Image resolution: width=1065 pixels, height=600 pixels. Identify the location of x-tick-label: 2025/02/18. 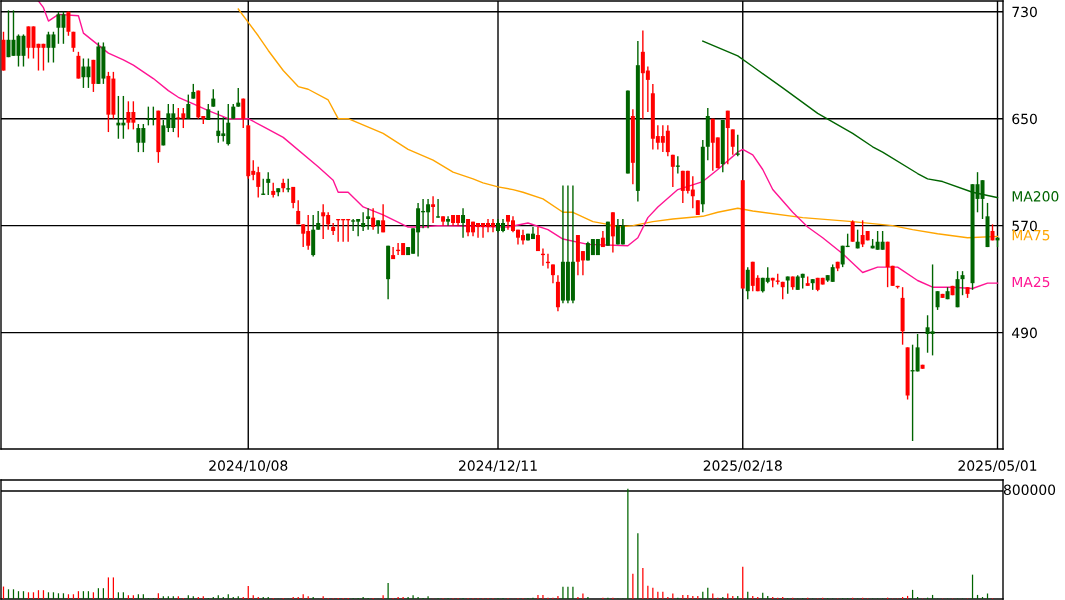
(742, 466).